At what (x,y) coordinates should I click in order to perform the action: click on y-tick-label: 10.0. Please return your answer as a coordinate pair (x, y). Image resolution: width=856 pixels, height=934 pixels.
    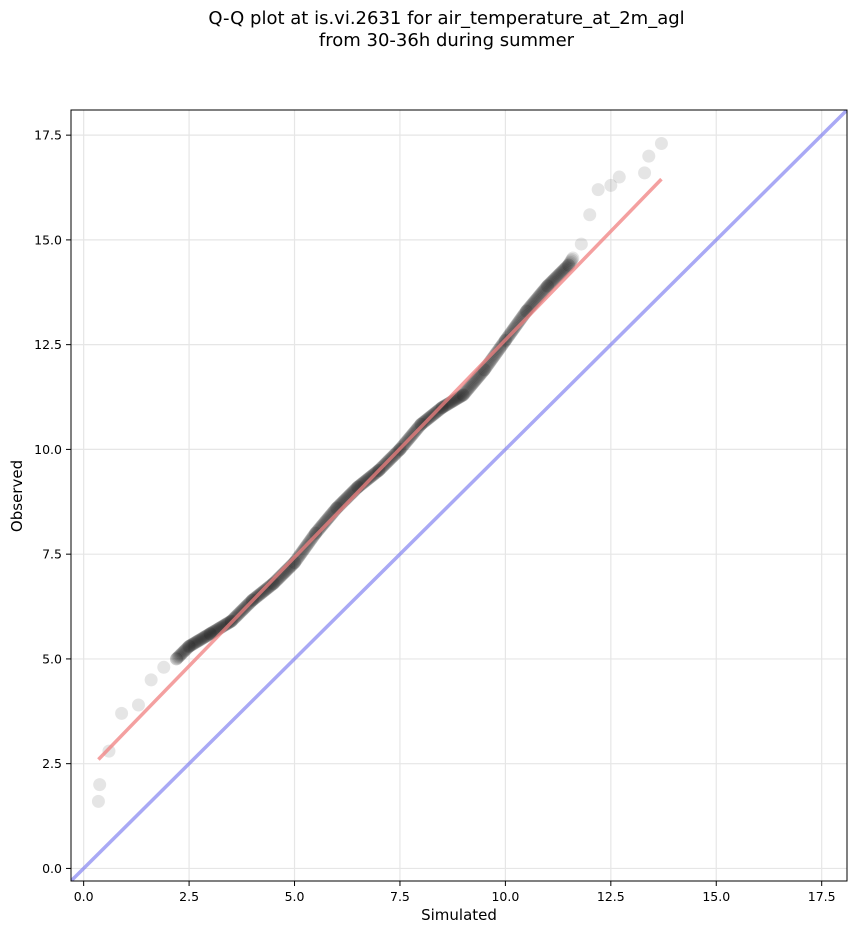
    Looking at the image, I should click on (48, 449).